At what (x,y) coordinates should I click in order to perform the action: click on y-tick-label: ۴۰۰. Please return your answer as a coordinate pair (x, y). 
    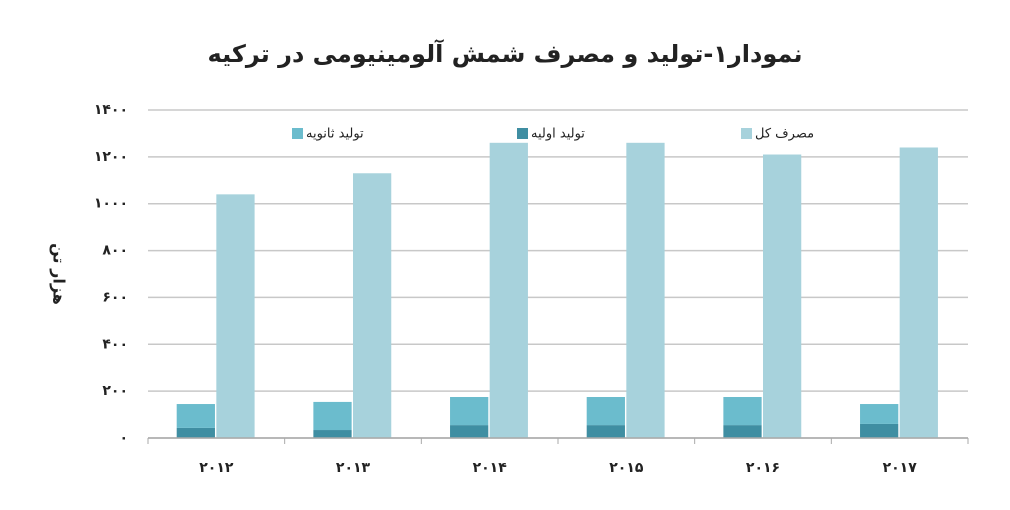
    Looking at the image, I should click on (115, 344).